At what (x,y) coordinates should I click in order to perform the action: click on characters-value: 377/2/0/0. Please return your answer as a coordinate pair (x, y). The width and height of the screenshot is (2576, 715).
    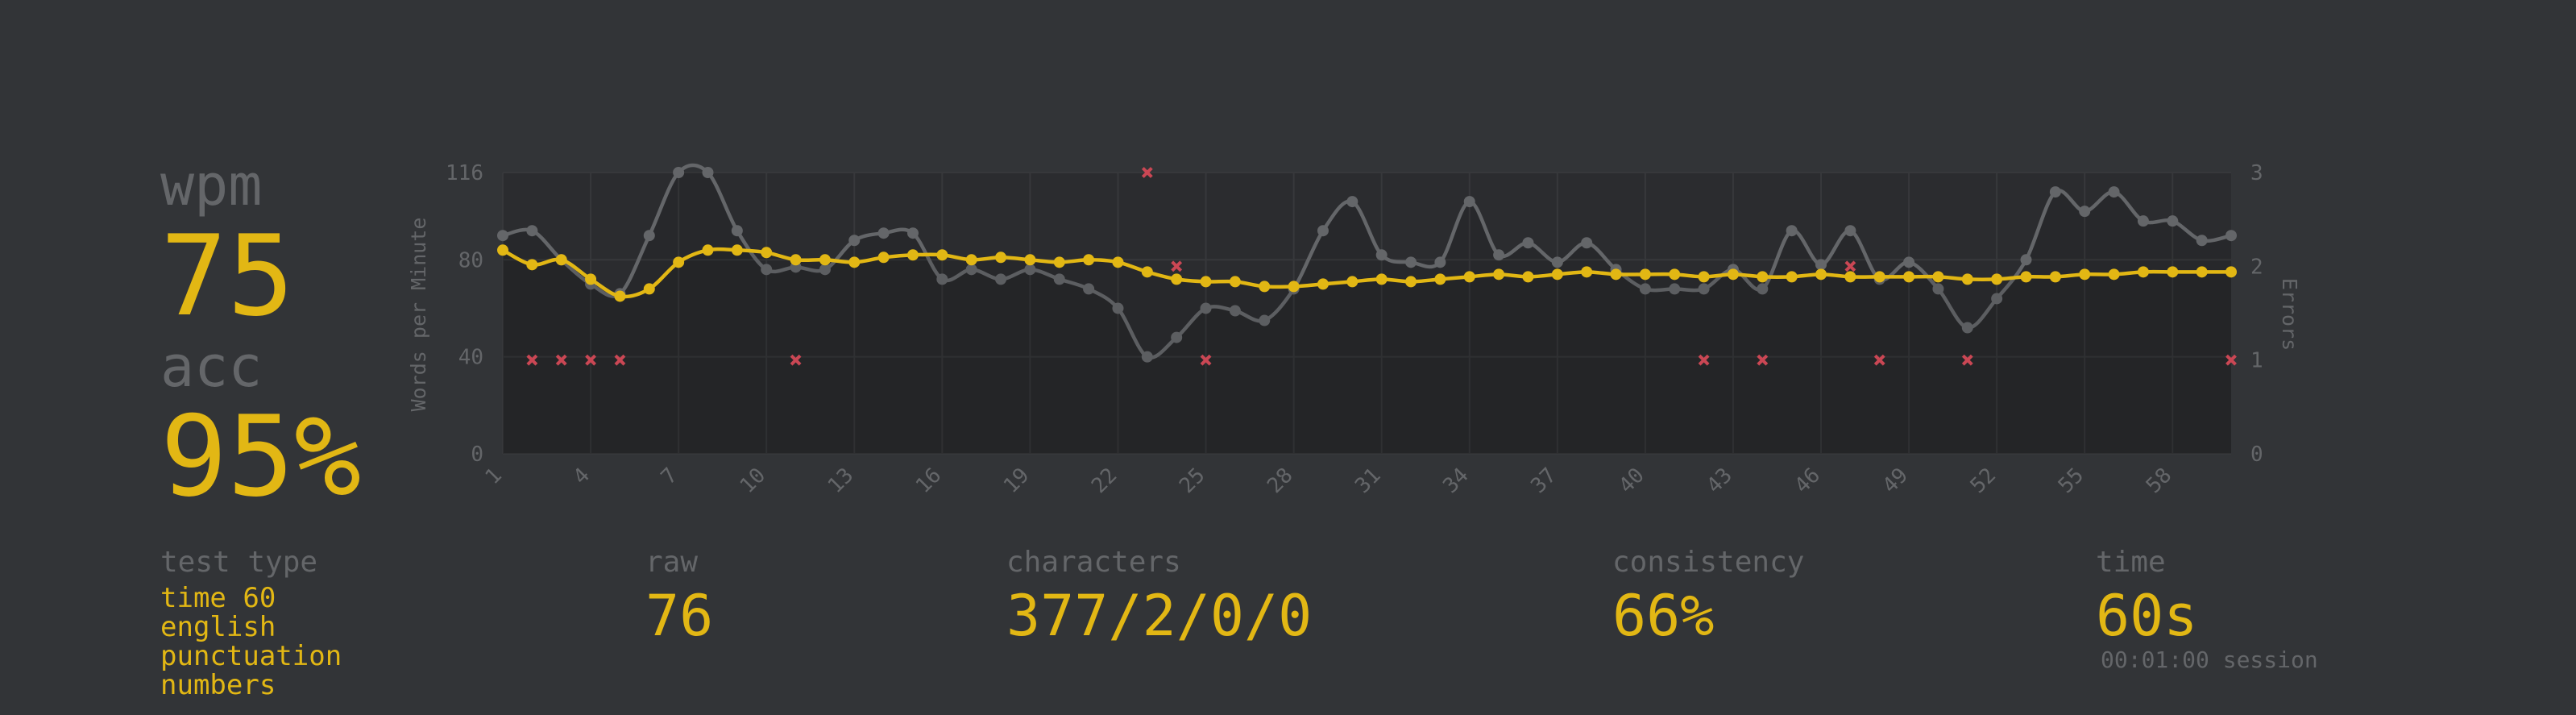
    Looking at the image, I should click on (1159, 616).